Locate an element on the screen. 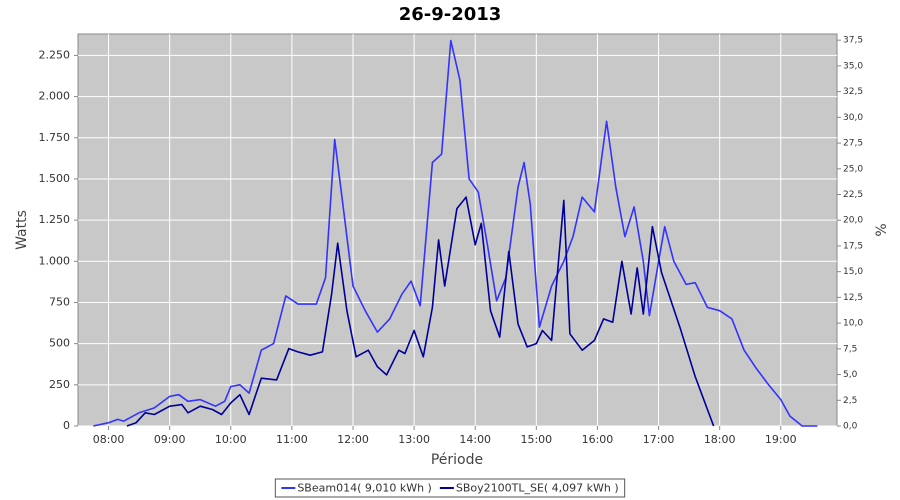  x-tick-label: 10:00 is located at coordinates (231, 439).